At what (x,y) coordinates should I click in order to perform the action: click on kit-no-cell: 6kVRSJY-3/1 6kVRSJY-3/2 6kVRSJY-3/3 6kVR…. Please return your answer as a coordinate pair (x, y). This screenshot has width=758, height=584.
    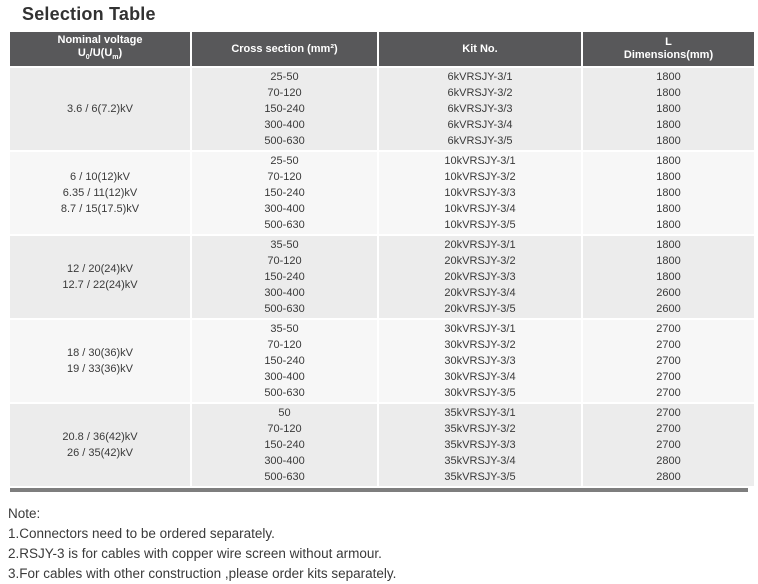
    Looking at the image, I should click on (480, 109).